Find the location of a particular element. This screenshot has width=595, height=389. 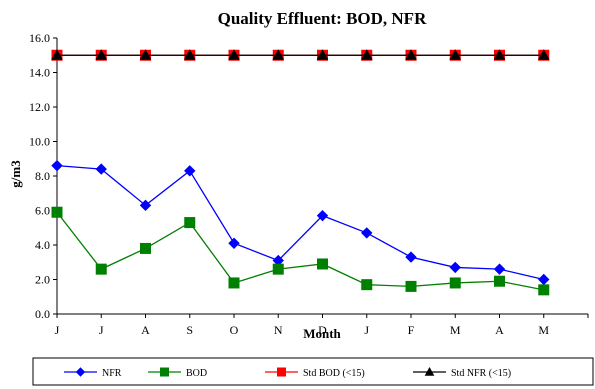

y-tick-label: 6.0 is located at coordinates (42, 211).